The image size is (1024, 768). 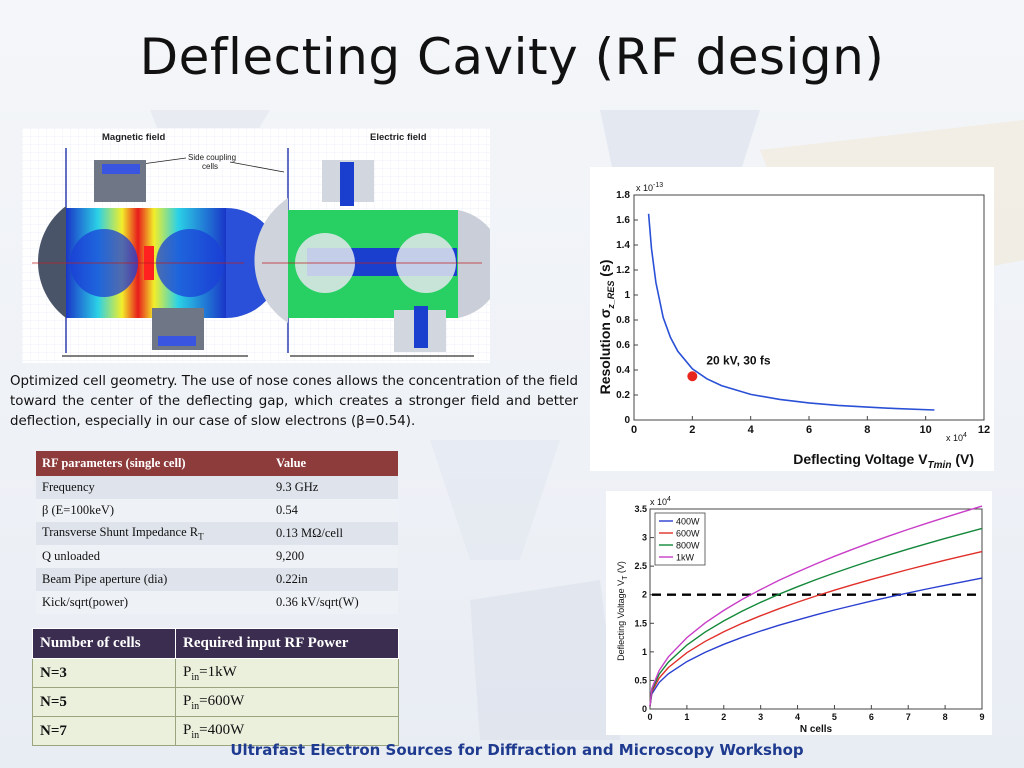 I want to click on legend-entry: 1kW, so click(x=685, y=558).